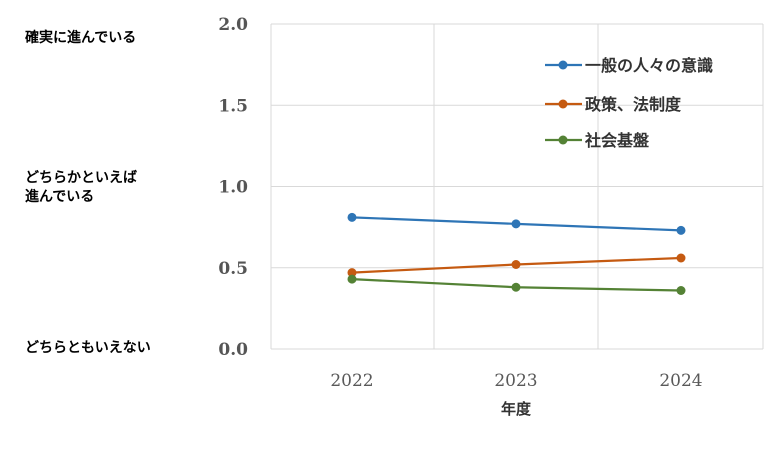 This screenshot has width=770, height=449. I want to click on legend-label: 社会基盤, so click(617, 140).